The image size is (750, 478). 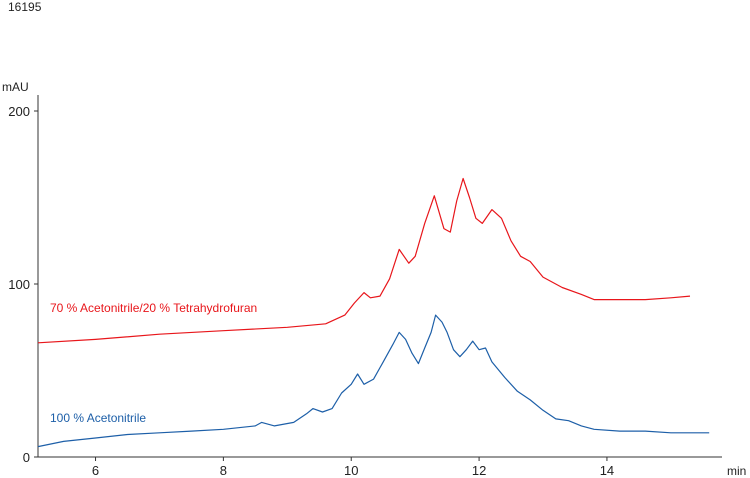 What do you see at coordinates (736, 471) in the screenshot?
I see `x-axis-unit: min` at bounding box center [736, 471].